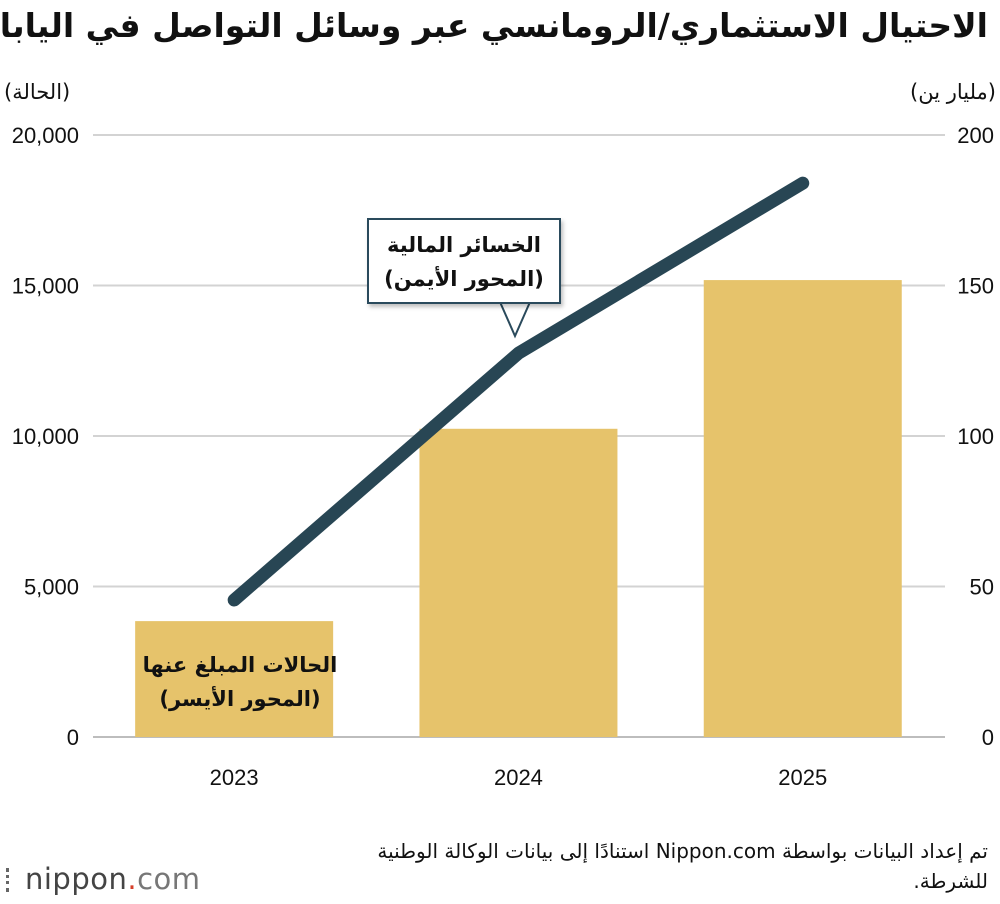 This screenshot has width=1000, height=904. Describe the element at coordinates (802, 777) in the screenshot. I see `x-tick-label: 2025` at that location.